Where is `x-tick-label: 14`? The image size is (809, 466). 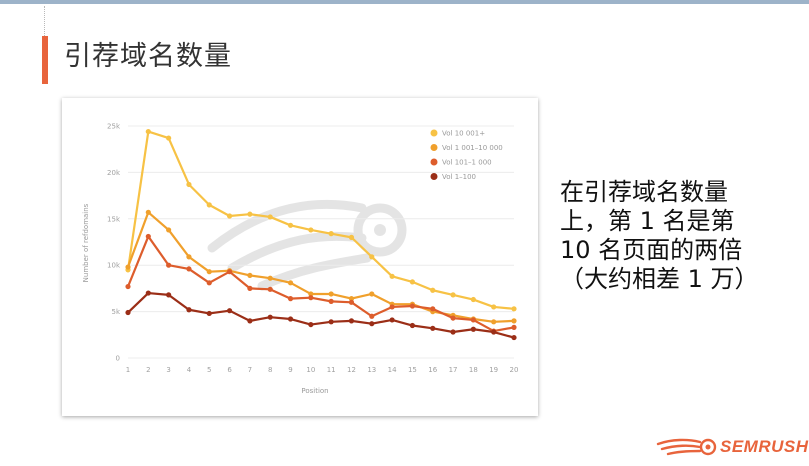
x-tick-label: 14 is located at coordinates (392, 370).